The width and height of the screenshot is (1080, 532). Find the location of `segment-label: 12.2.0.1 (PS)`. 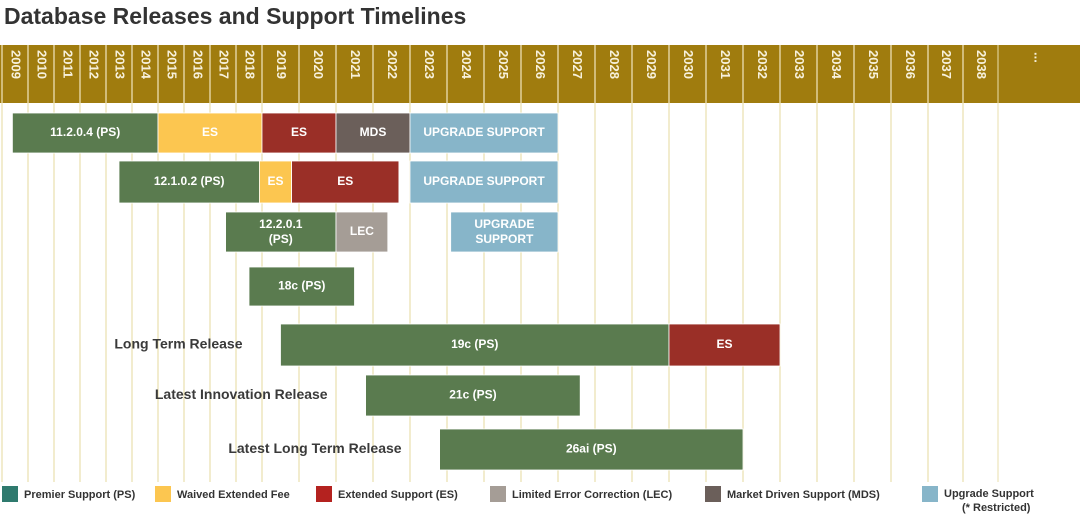

segment-label: 12.2.0.1 (PS) is located at coordinates (281, 231).